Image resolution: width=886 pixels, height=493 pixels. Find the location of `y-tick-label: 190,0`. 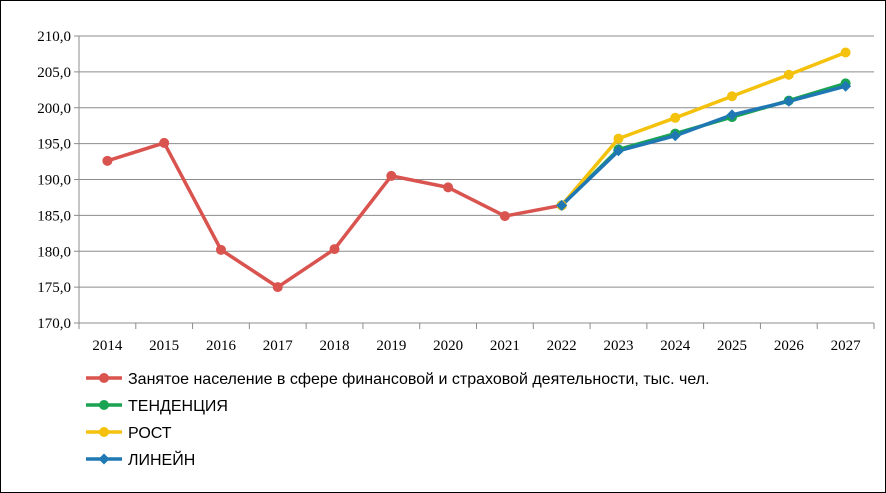

y-tick-label: 190,0 is located at coordinates (54, 181).